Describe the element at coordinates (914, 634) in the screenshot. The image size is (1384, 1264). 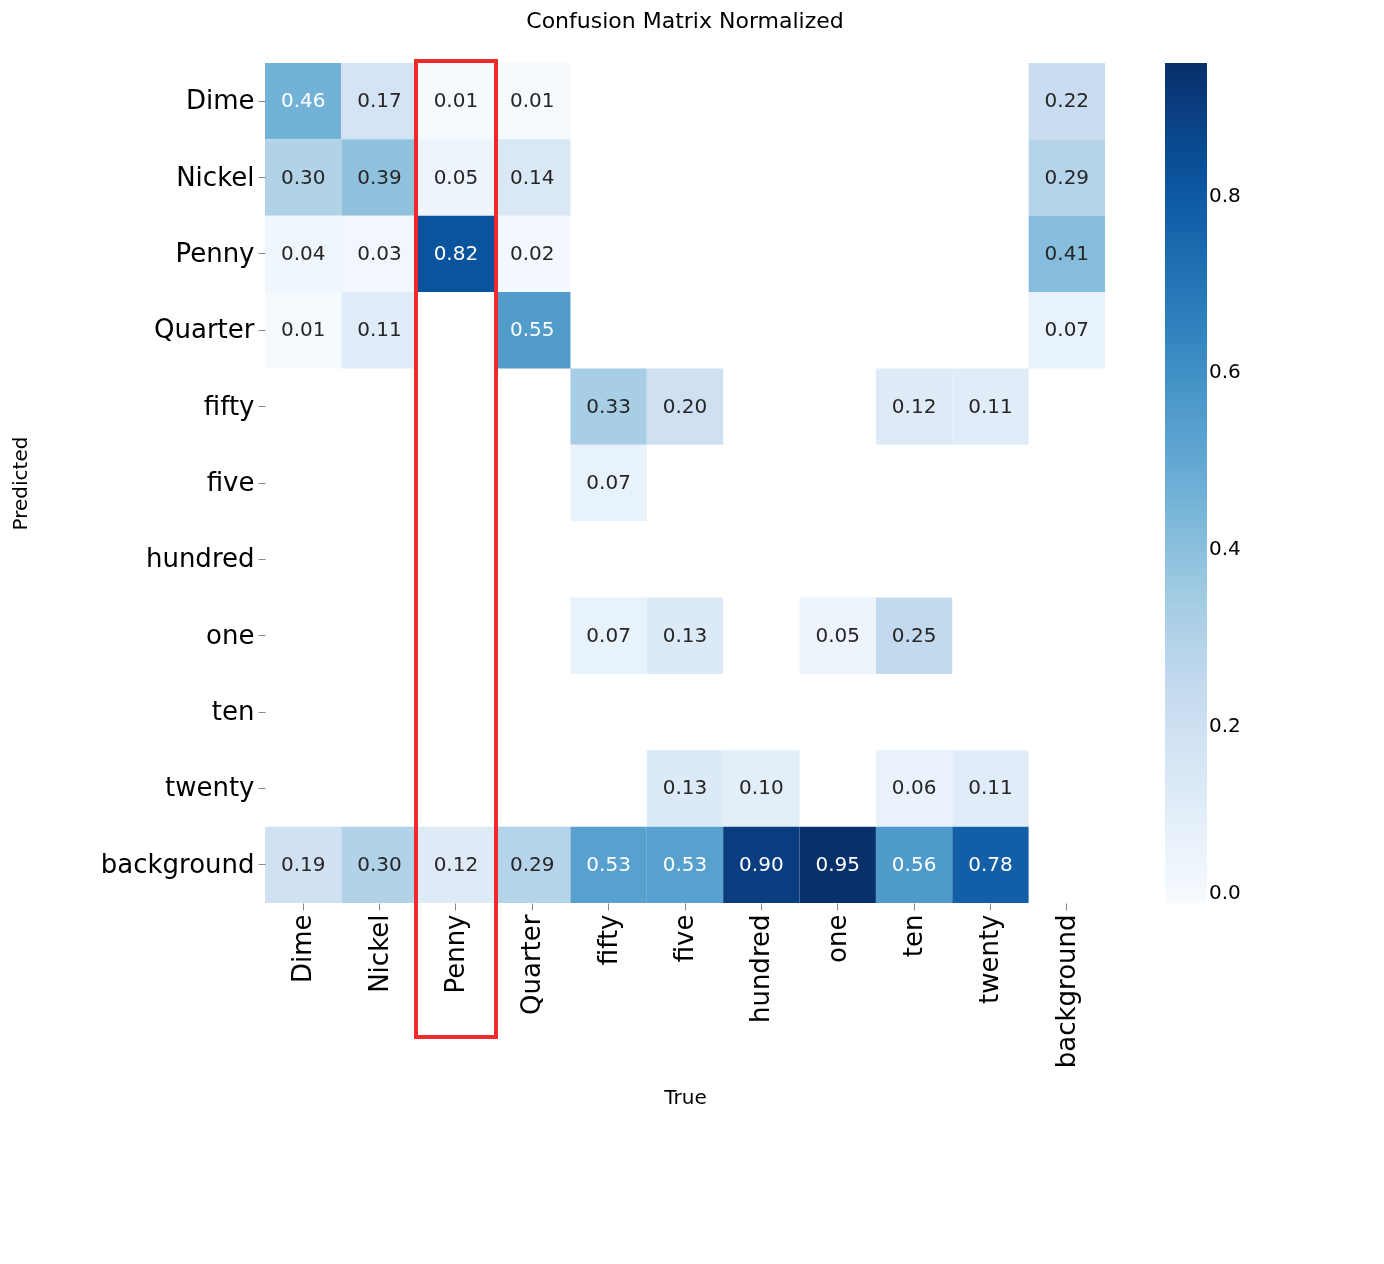
I see `data-label: 0.25` at that location.